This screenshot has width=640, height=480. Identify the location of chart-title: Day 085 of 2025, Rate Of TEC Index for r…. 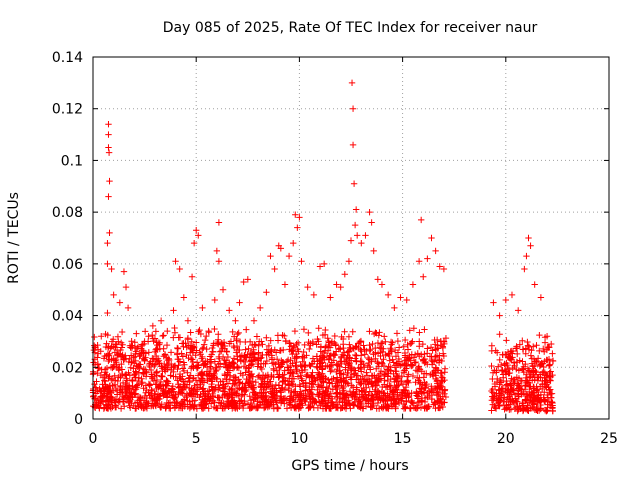
(350, 28).